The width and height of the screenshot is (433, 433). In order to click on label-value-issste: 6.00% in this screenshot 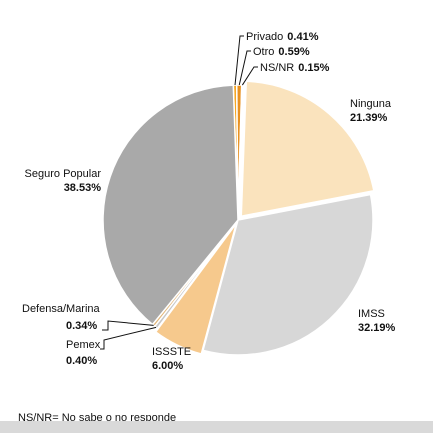, I will do `click(167, 366)`.